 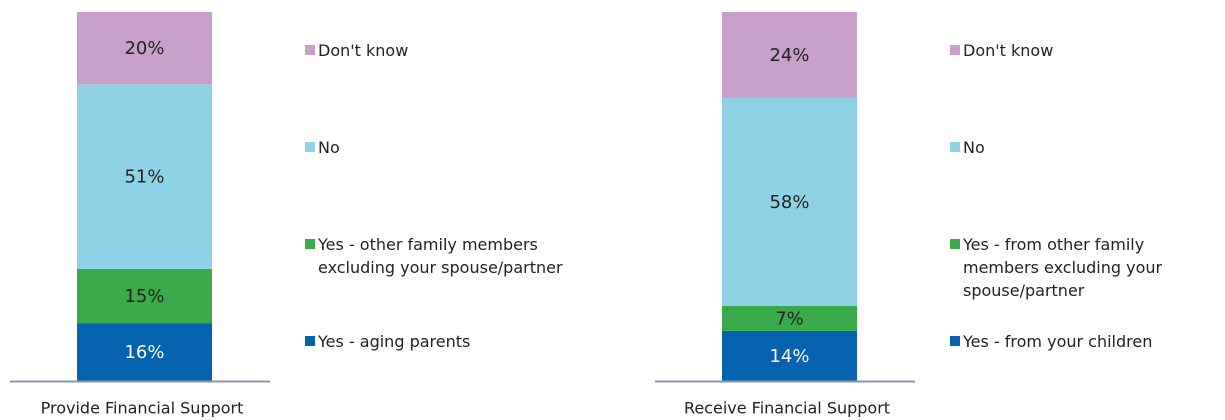 I want to click on value-label: 51%, so click(x=144, y=177).